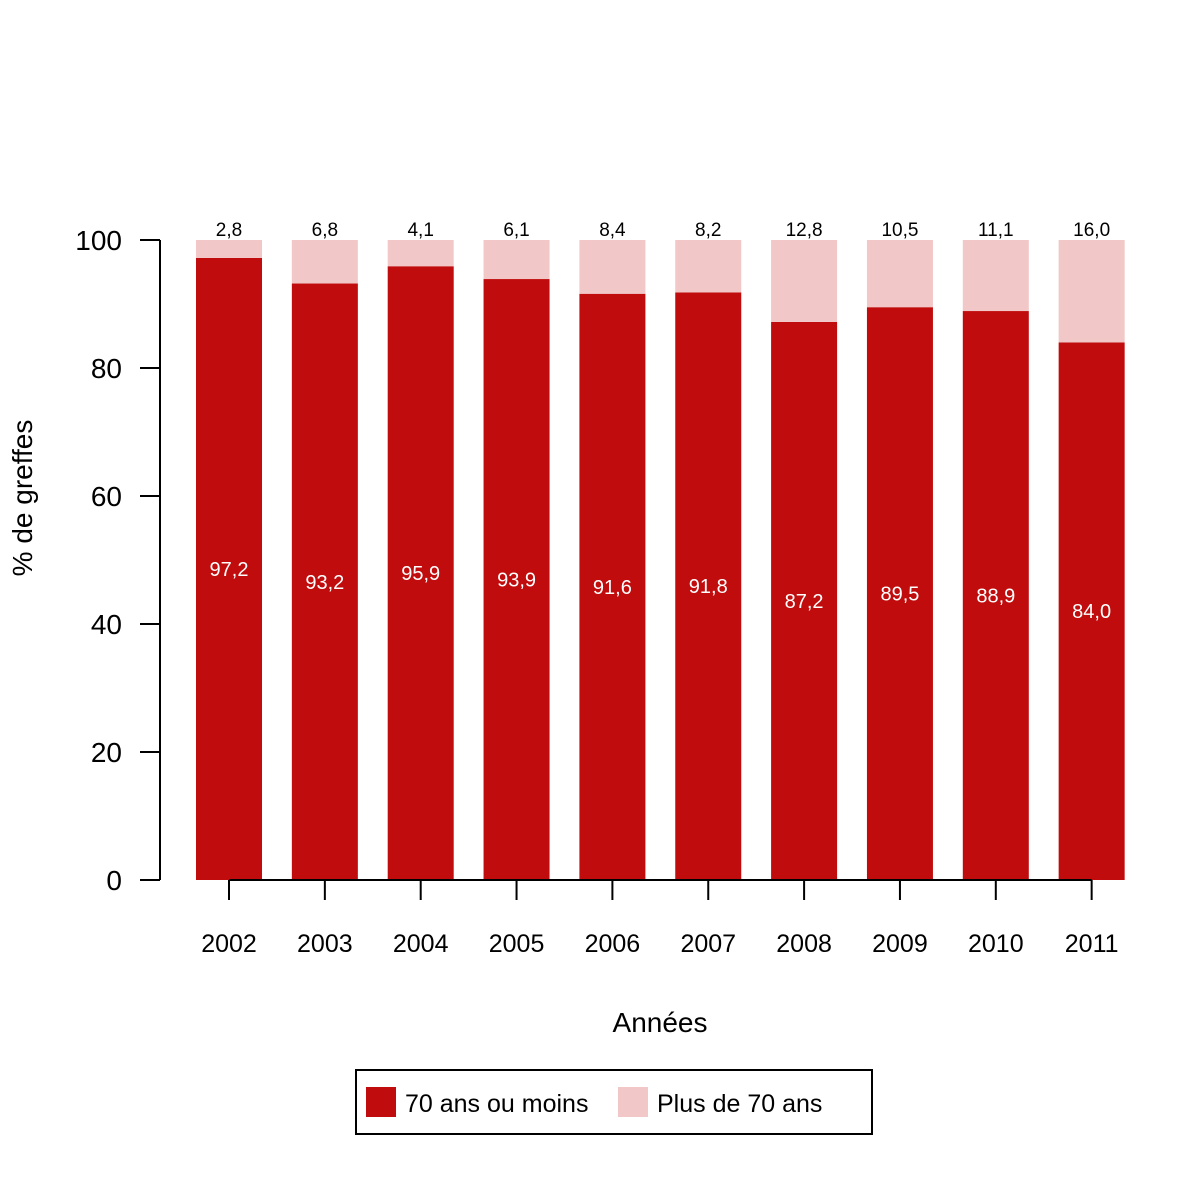 The image size is (1200, 1200). Describe the element at coordinates (106, 496) in the screenshot. I see `y-tick-label: 60` at that location.